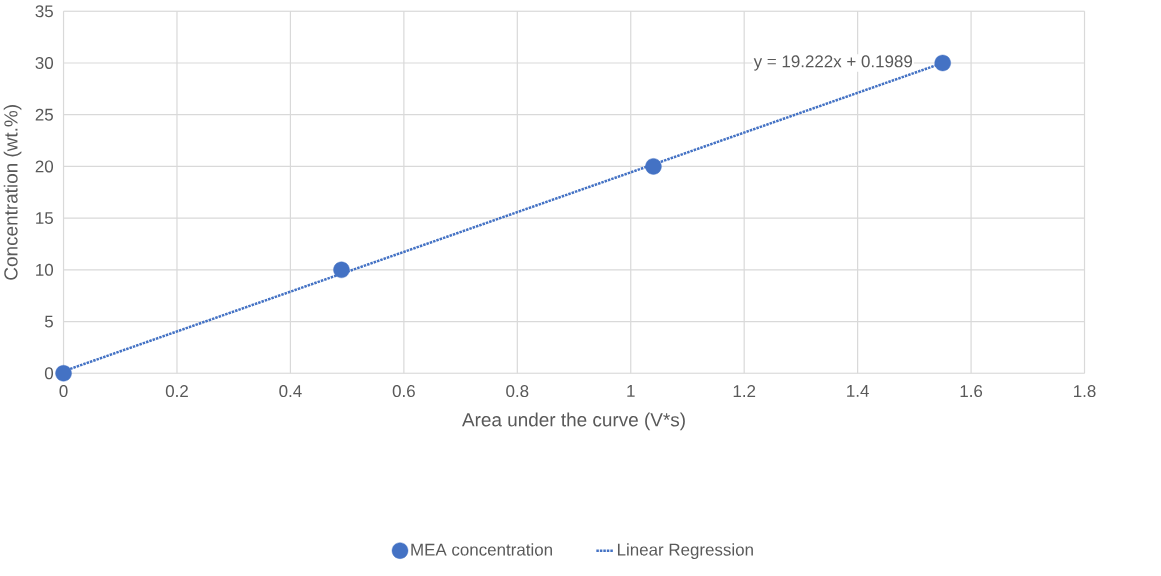  What do you see at coordinates (403, 391) in the screenshot?
I see `x-tick-label: 0.6` at bounding box center [403, 391].